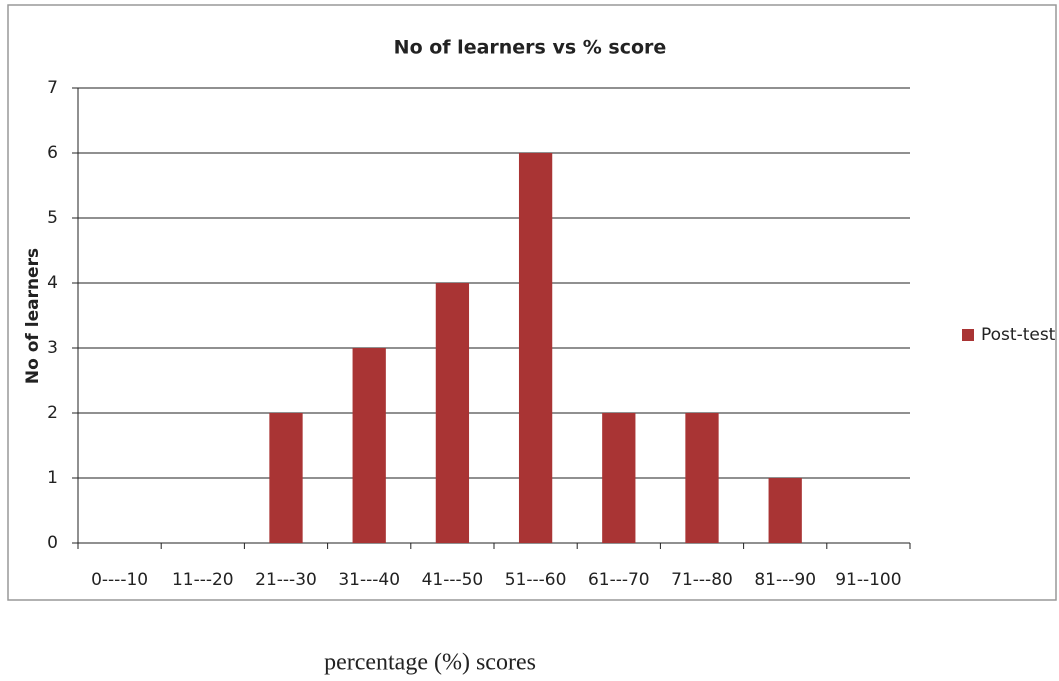 This screenshot has height=681, width=1059. What do you see at coordinates (868, 580) in the screenshot?
I see `x-tick-label: 91--100` at bounding box center [868, 580].